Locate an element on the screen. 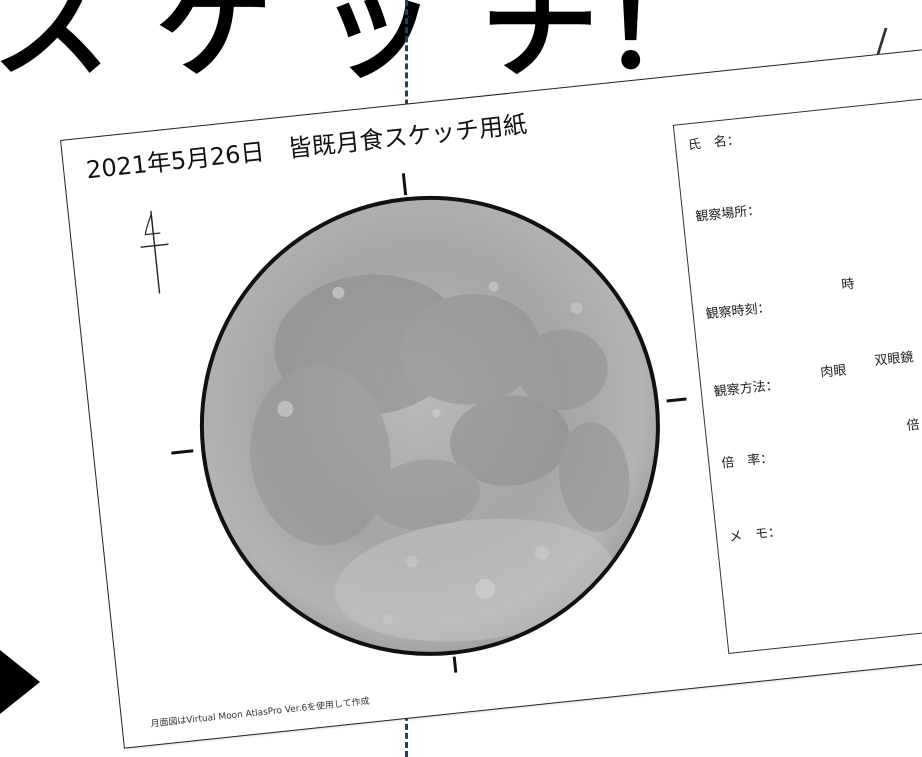 This screenshot has height=757, width=922. name-label: 氏 名： is located at coordinates (714, 143).